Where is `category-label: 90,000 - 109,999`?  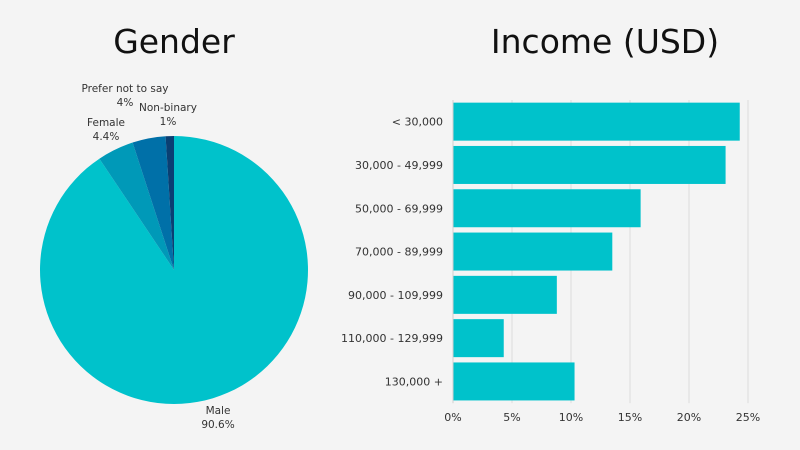 category-label: 90,000 - 109,999 is located at coordinates (395, 295).